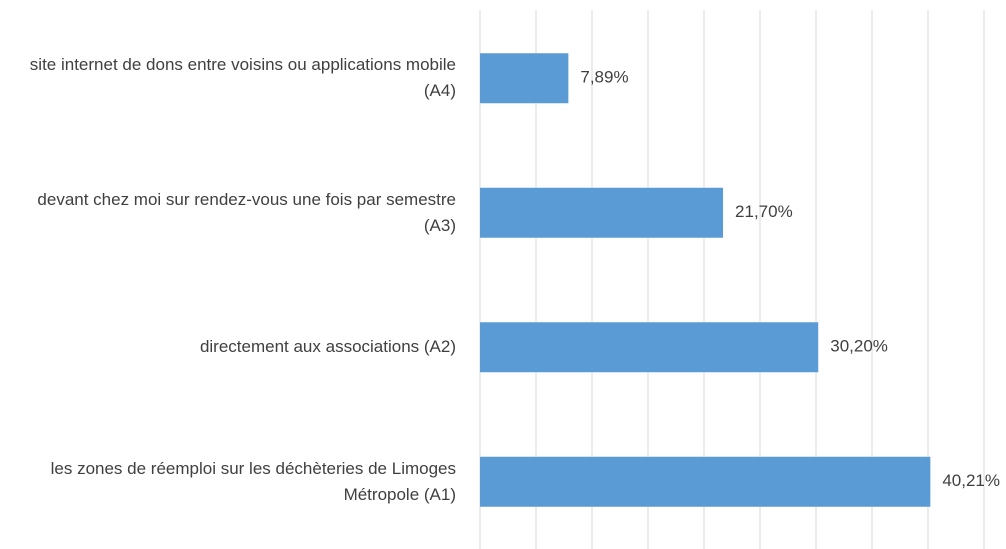 The image size is (1006, 549). I want to click on data-label: 21,70%, so click(764, 211).